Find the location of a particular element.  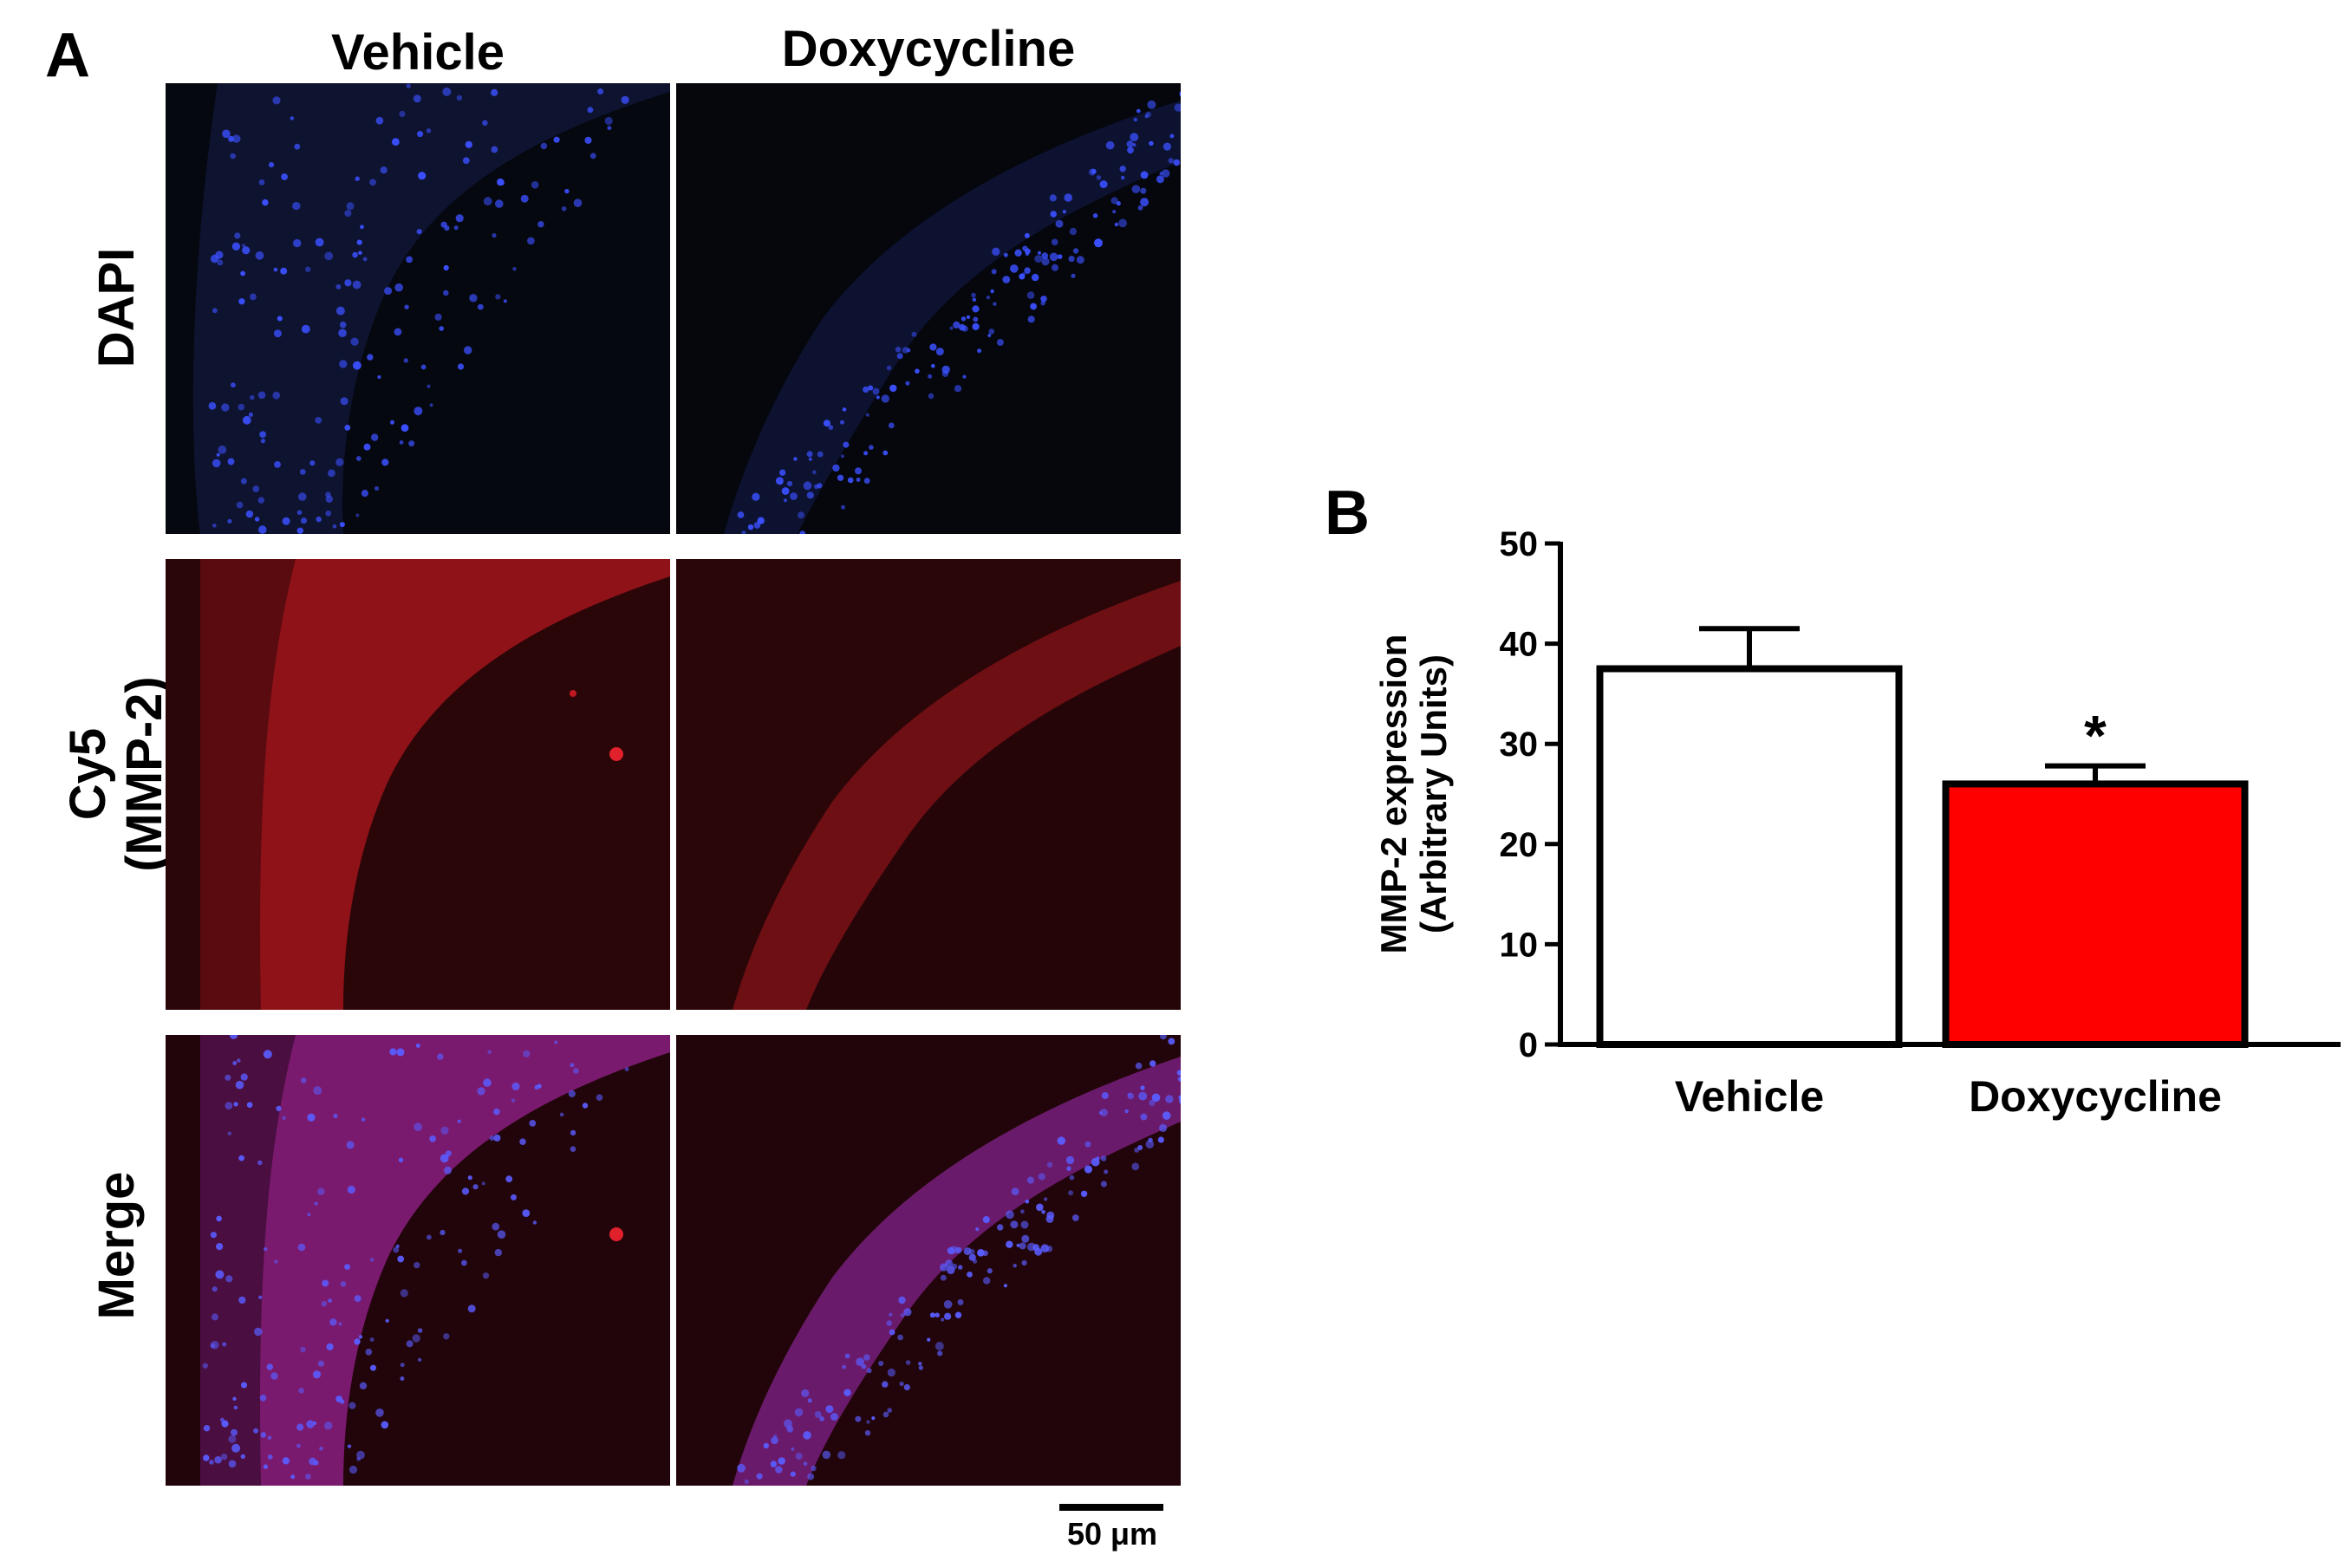

bar-vehicle is located at coordinates (1749, 856).